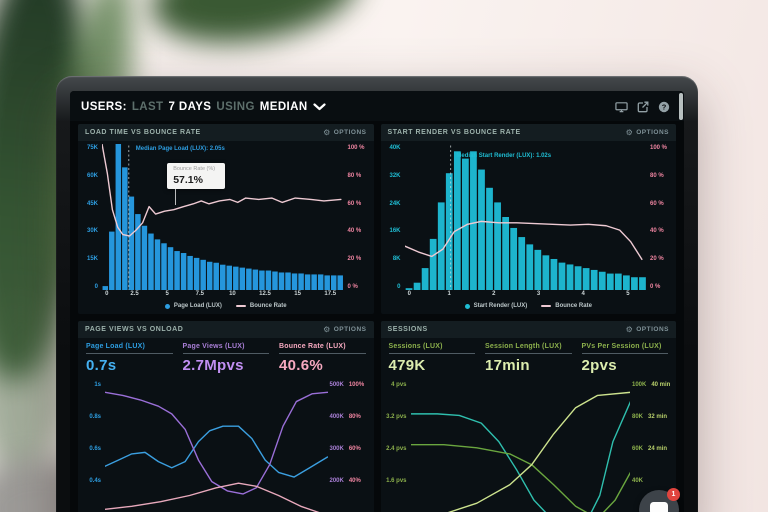 This screenshot has width=768, height=512. I want to click on metric-value: 2pvs, so click(599, 365).